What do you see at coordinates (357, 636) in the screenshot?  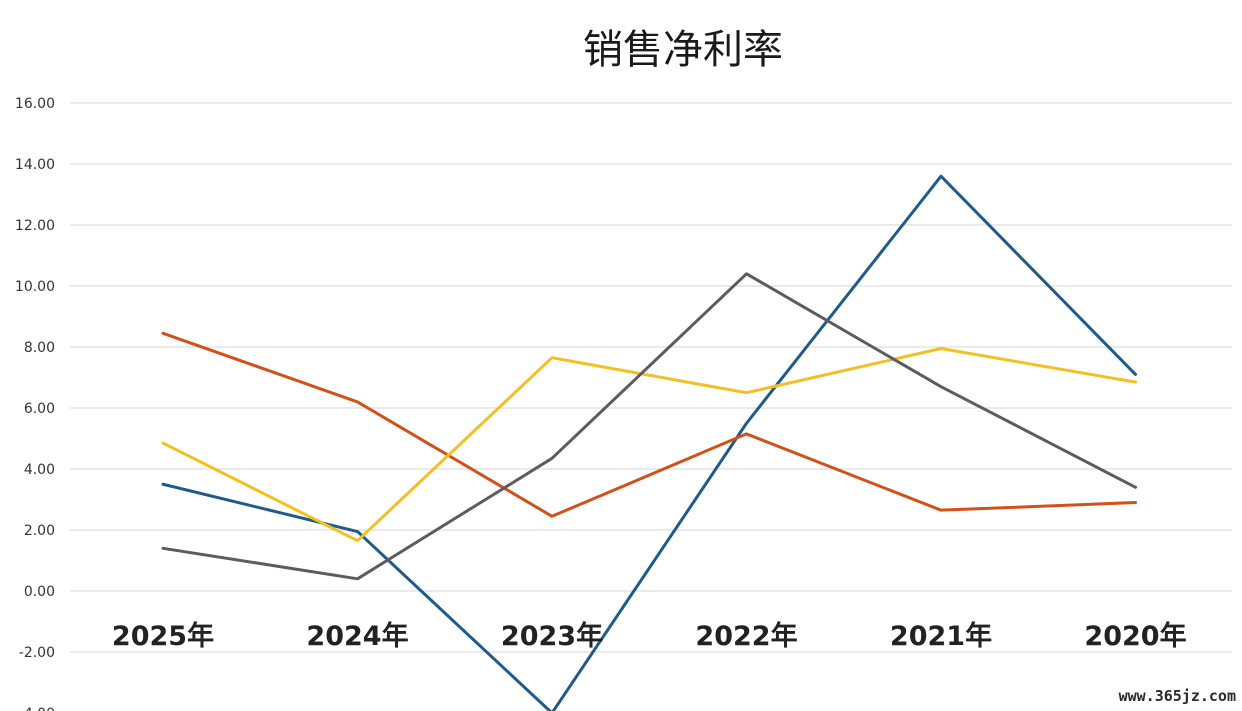 I see `x-tick-label: 2024年` at bounding box center [357, 636].